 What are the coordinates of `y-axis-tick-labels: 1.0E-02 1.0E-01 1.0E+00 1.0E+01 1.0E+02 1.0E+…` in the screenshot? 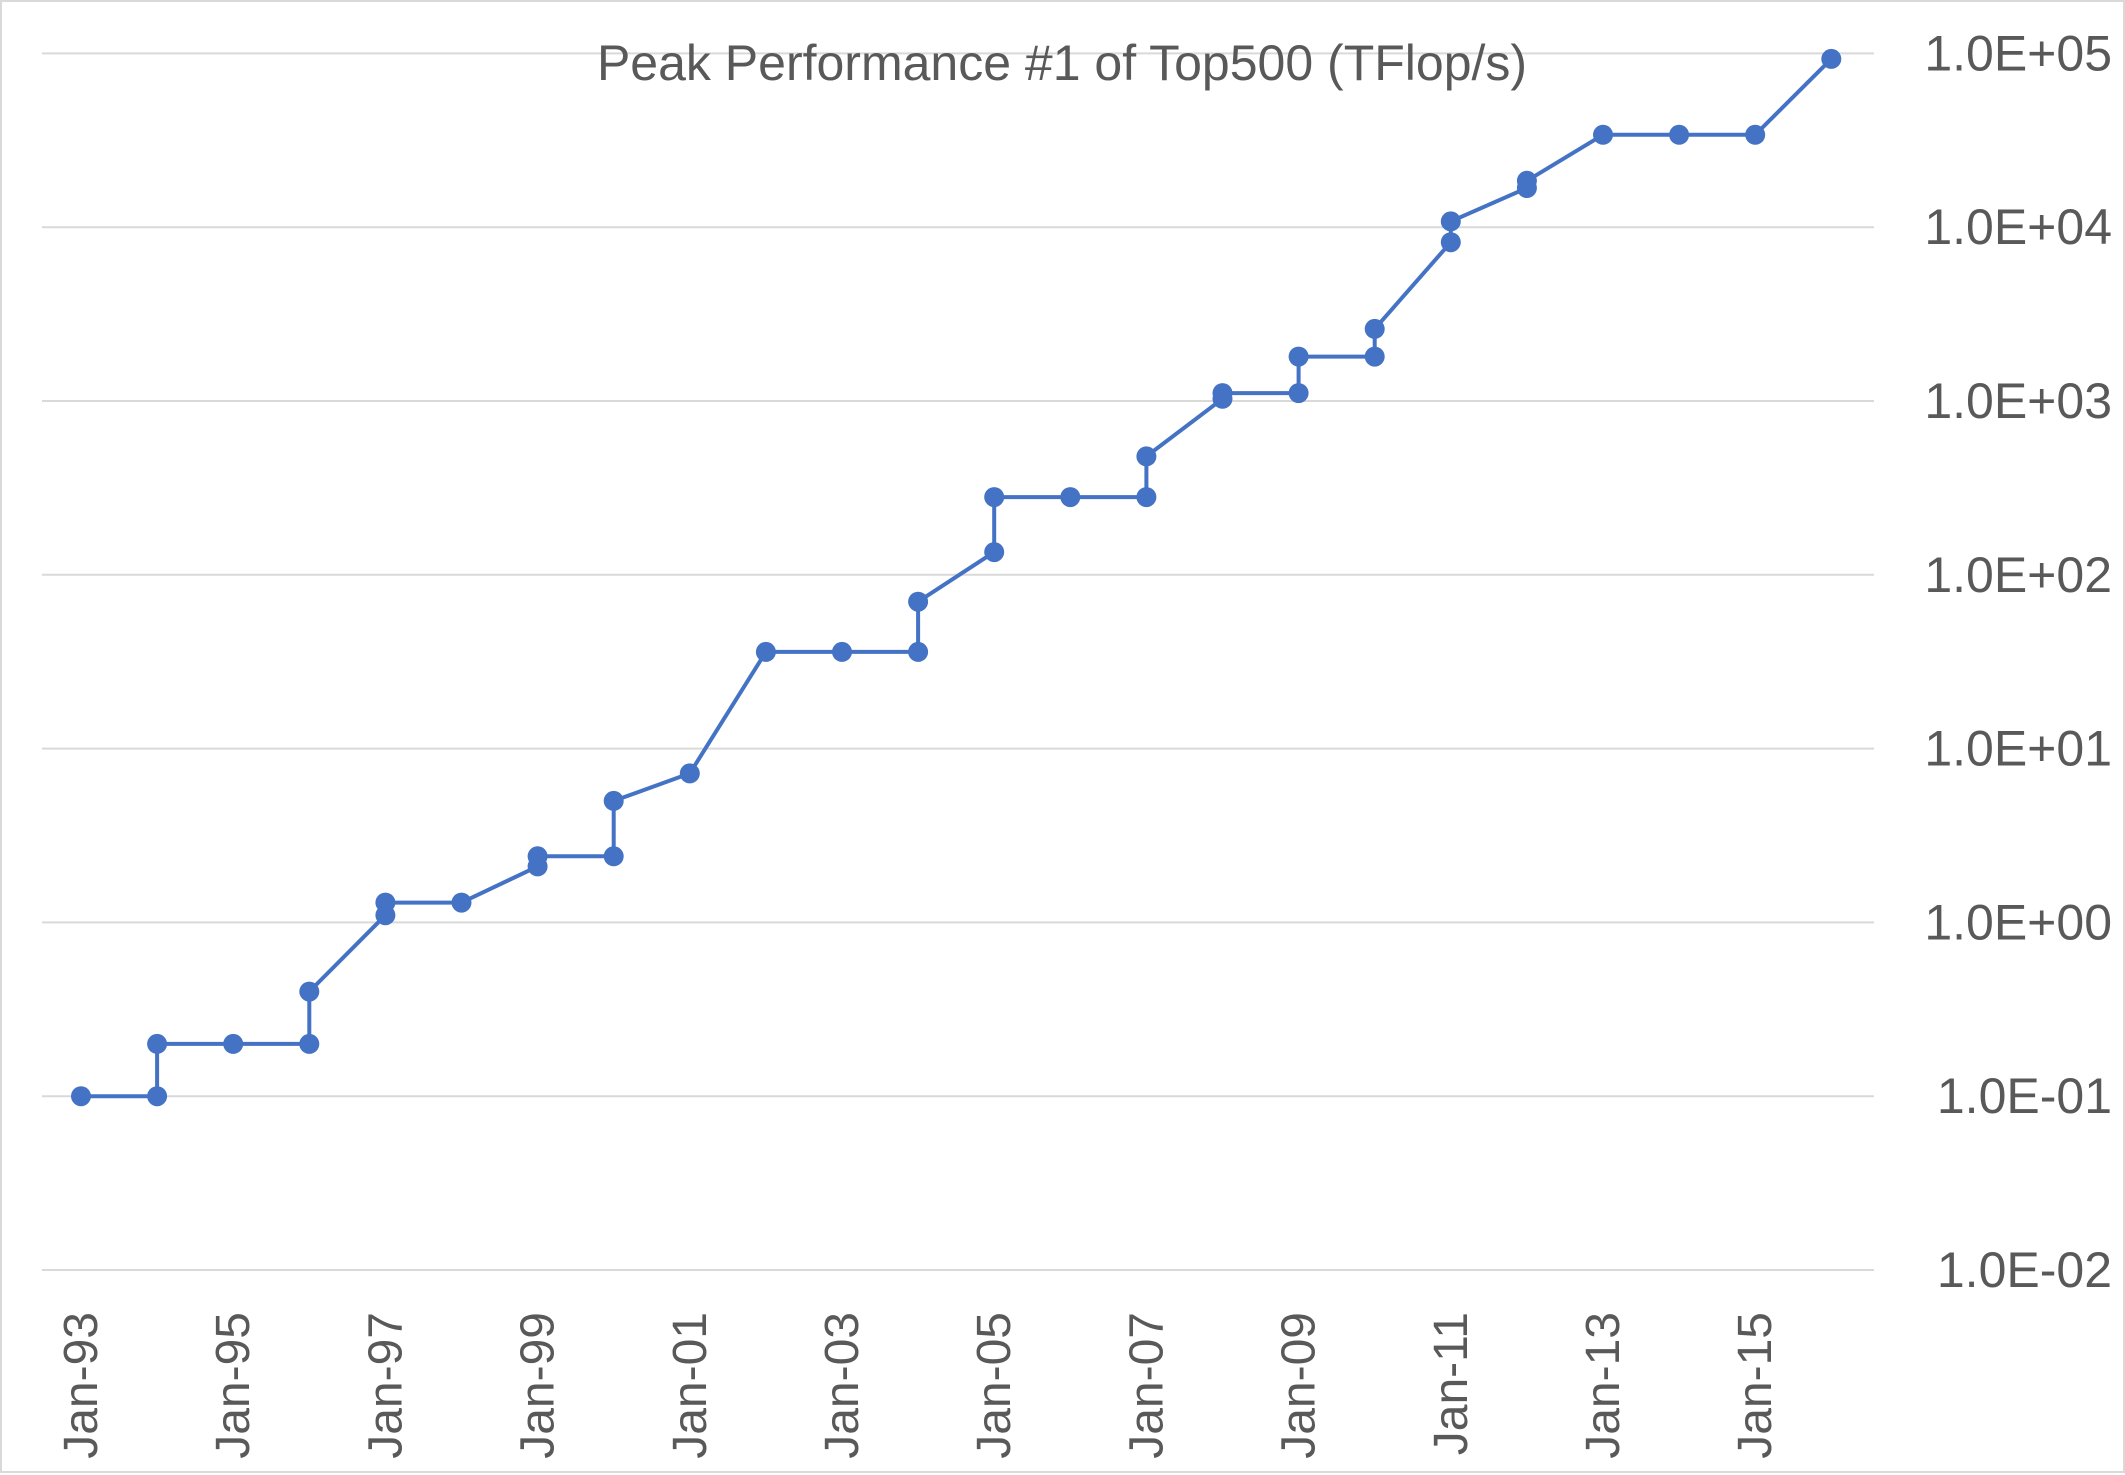 It's located at (2018, 661).